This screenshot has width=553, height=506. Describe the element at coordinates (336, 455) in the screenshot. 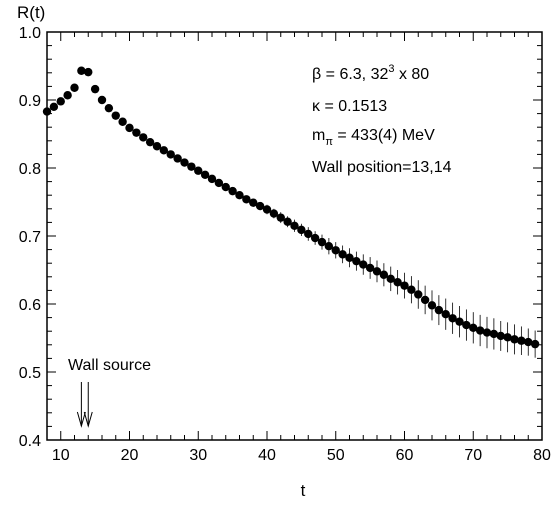

I see `x-tick-label: 50` at that location.